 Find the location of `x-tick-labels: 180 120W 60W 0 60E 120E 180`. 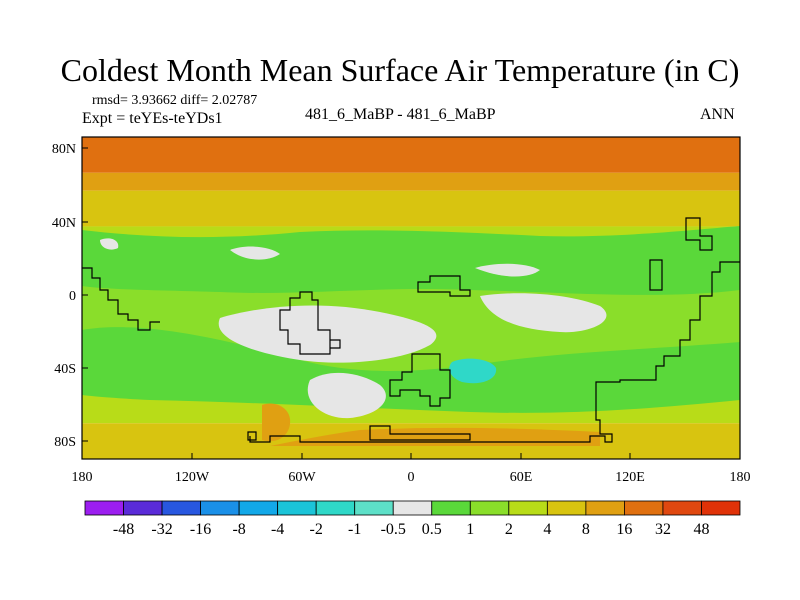

x-tick-labels: 180 120W 60W 0 60E 120E 180 is located at coordinates (411, 477).